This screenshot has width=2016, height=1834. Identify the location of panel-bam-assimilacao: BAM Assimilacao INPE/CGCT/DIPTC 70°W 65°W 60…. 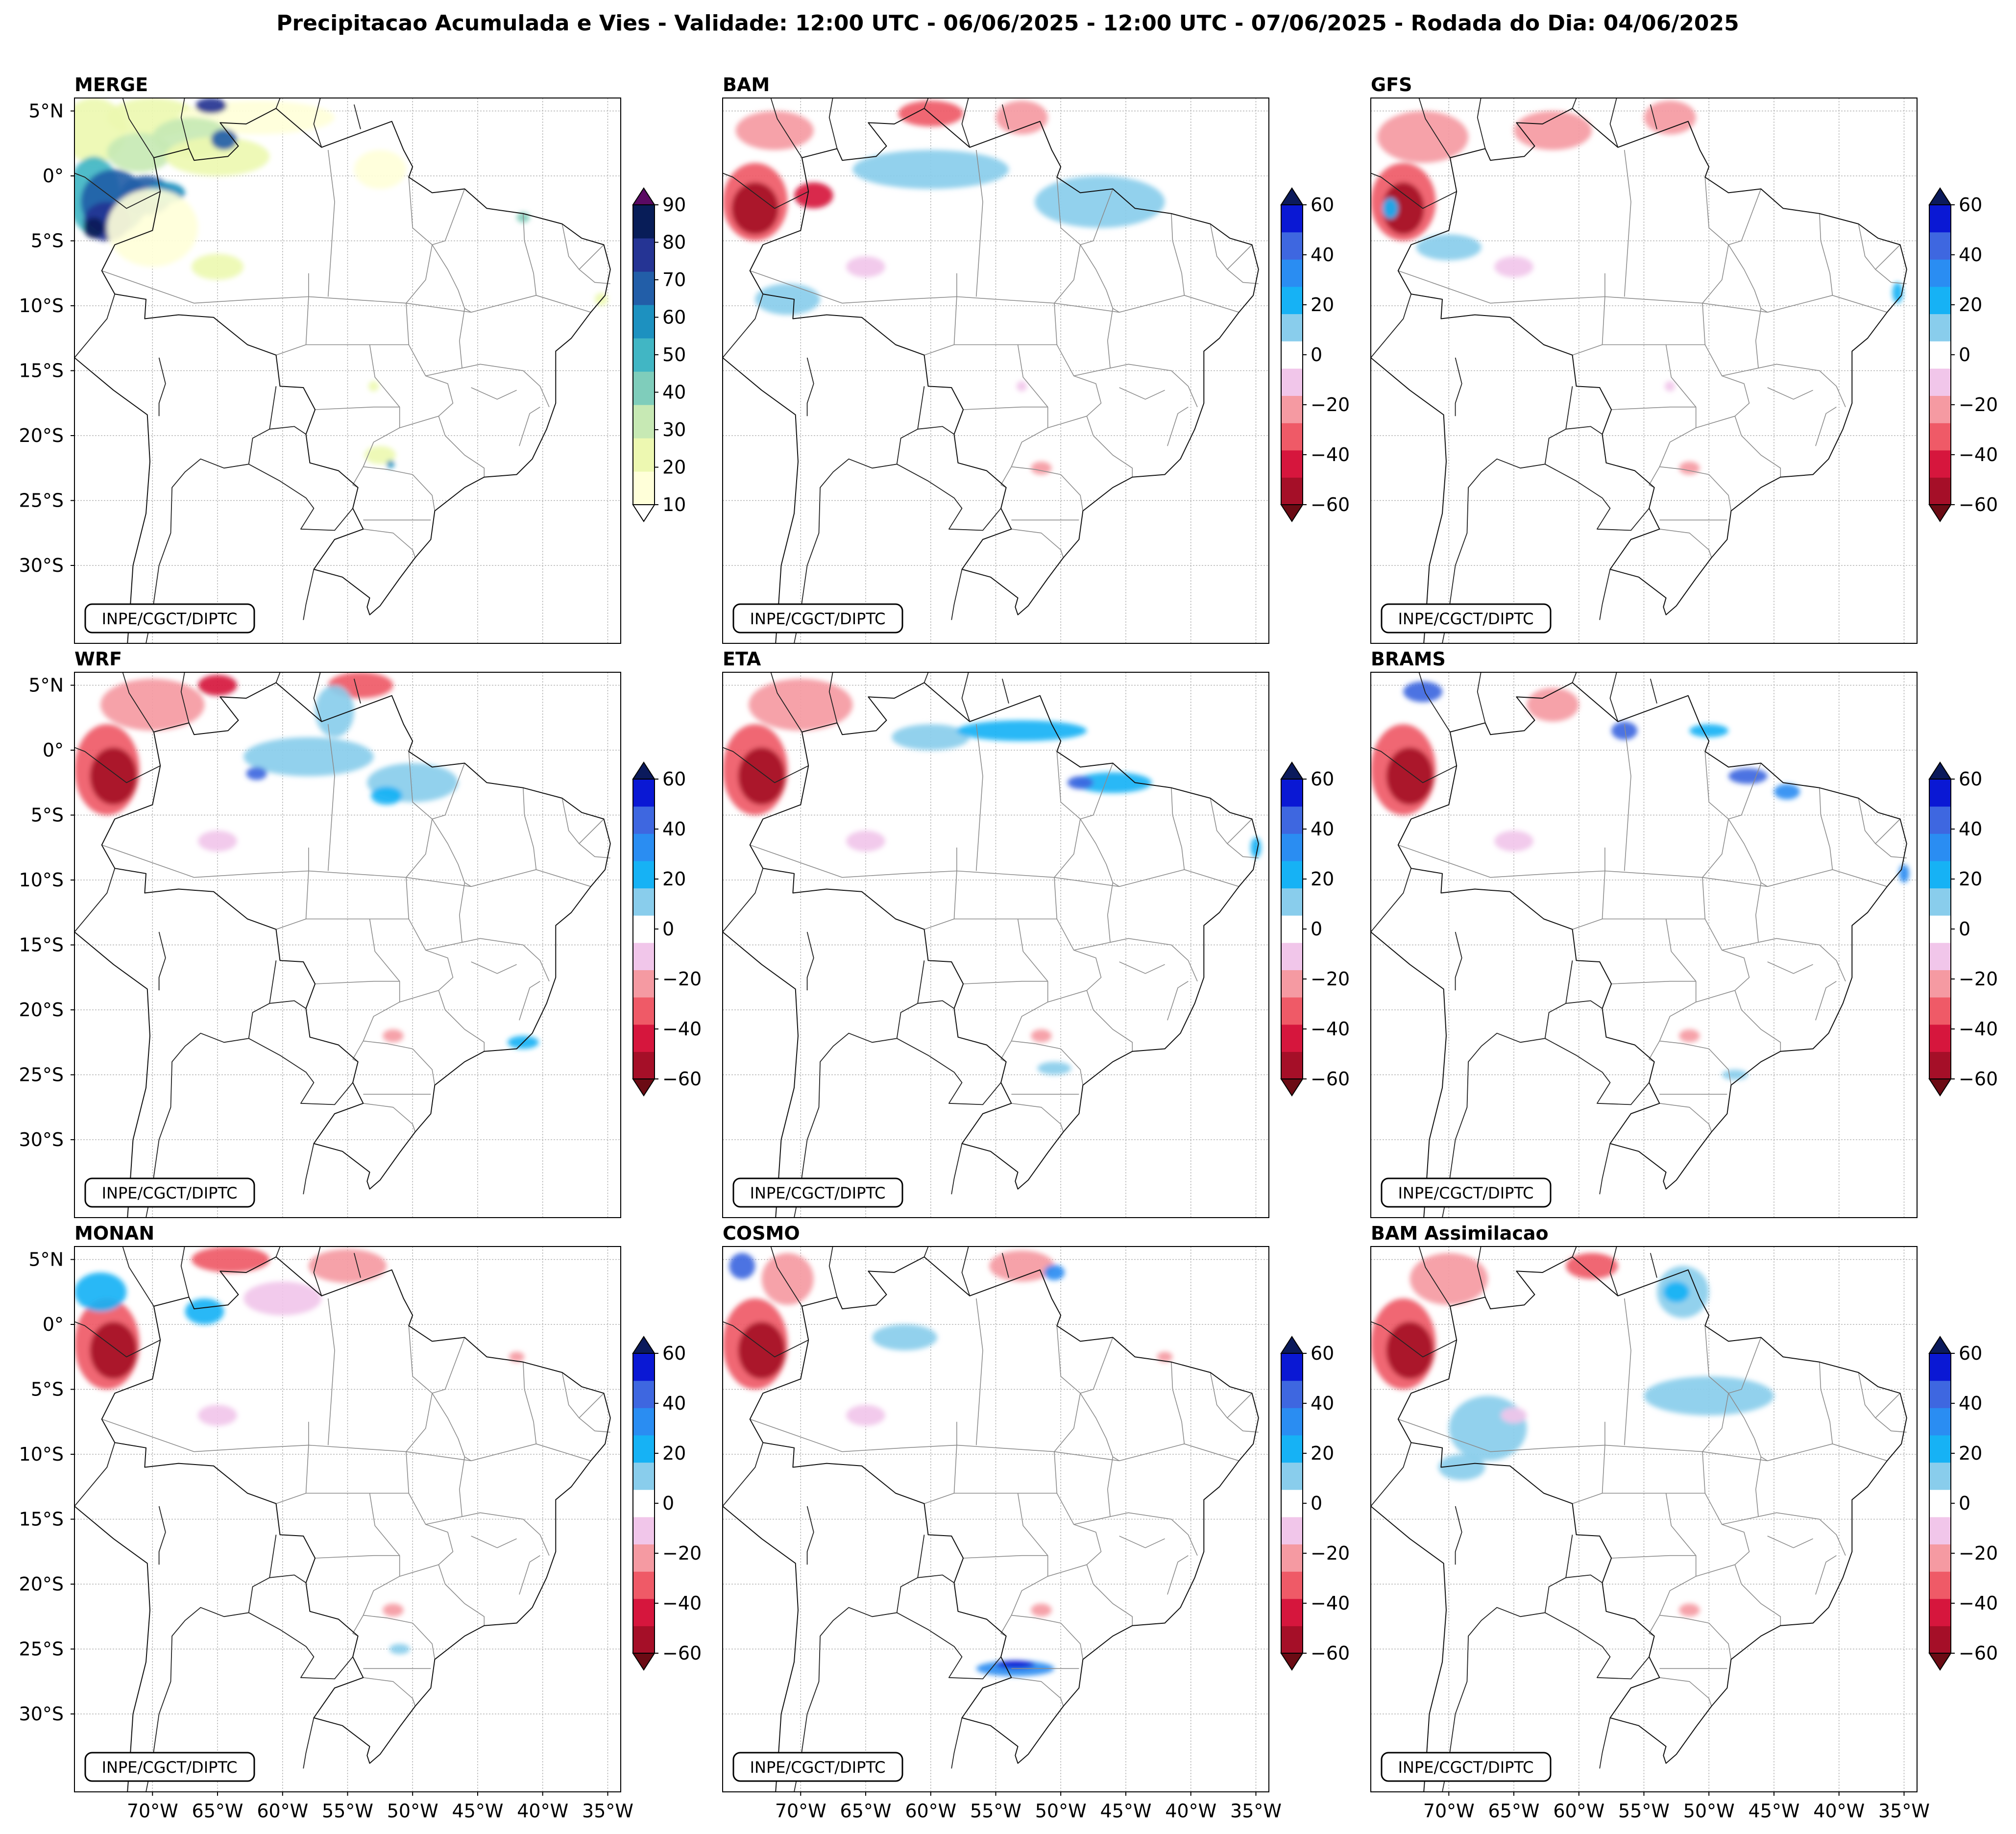
(1684, 1522).